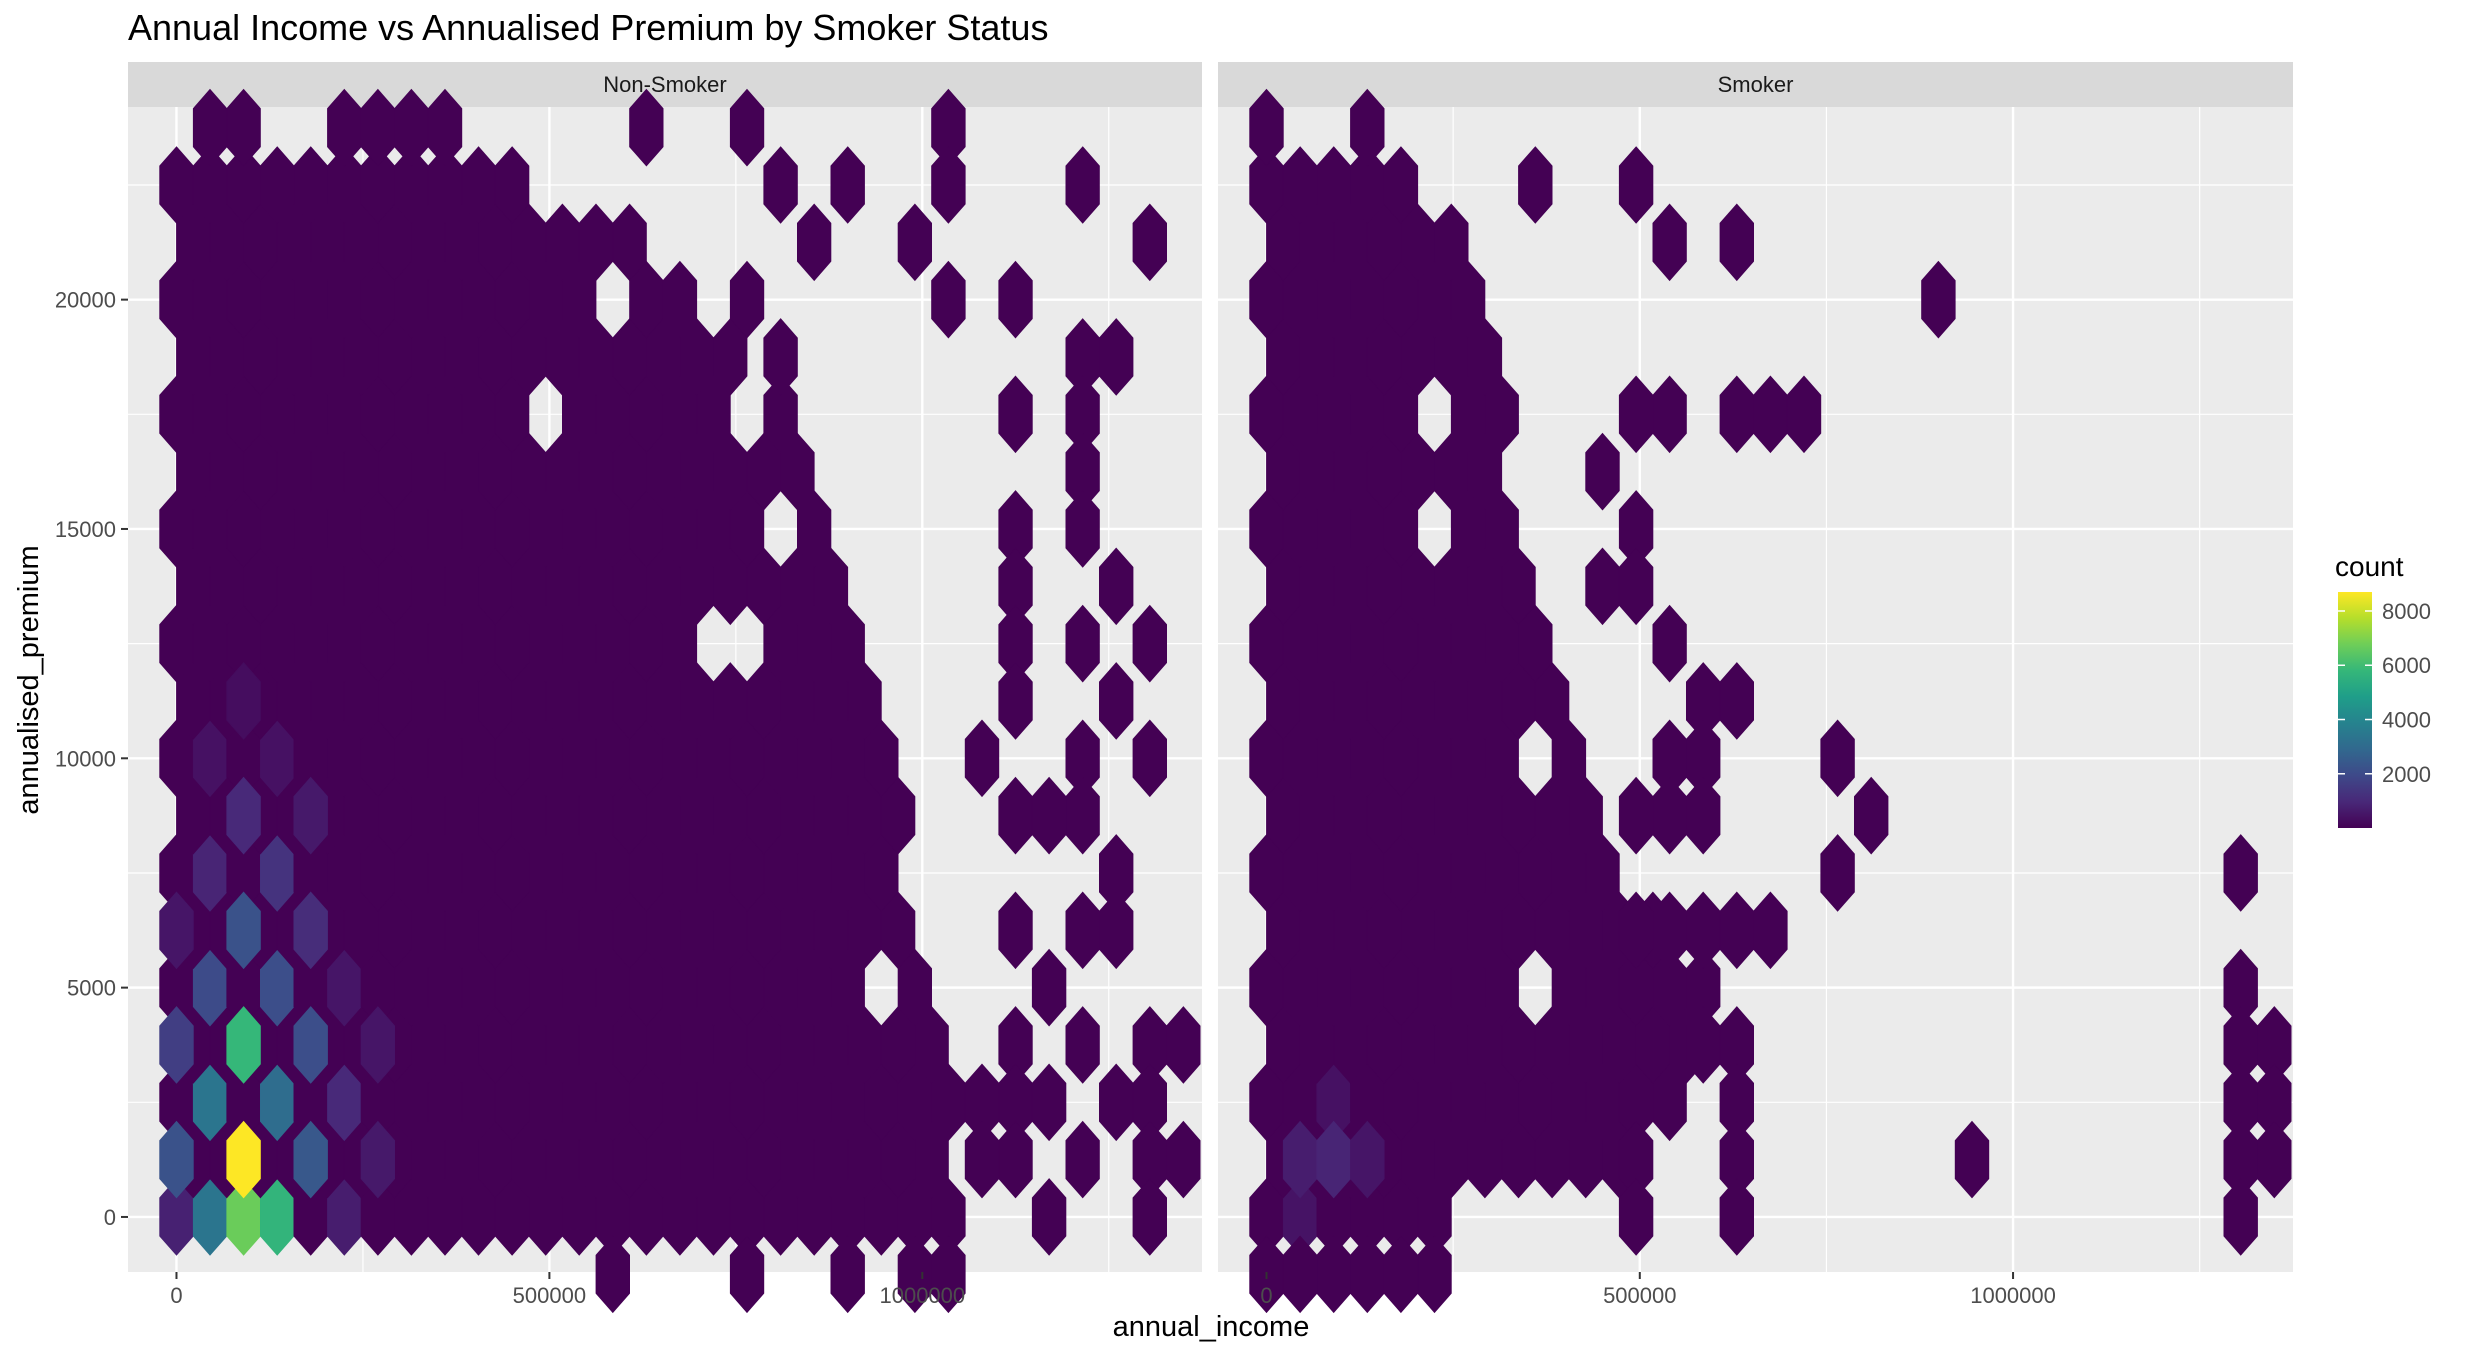  Describe the element at coordinates (85, 758) in the screenshot. I see `y-tick-label: 10000` at that location.